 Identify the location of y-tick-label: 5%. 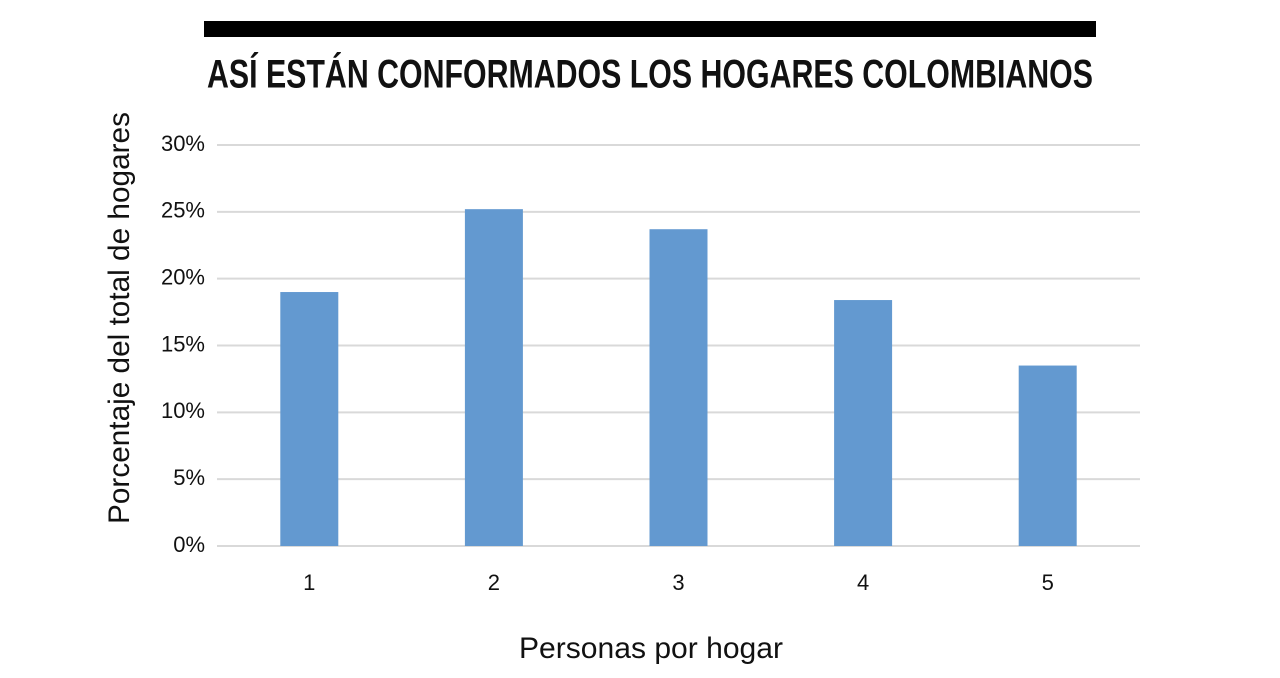
(189, 477).